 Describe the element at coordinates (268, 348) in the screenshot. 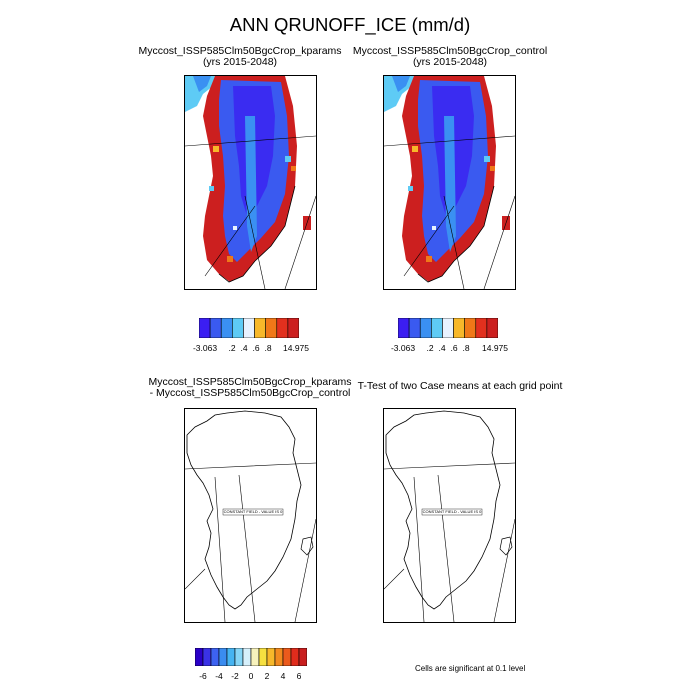

I see `colorbar-kparams-label-4: .8` at that location.